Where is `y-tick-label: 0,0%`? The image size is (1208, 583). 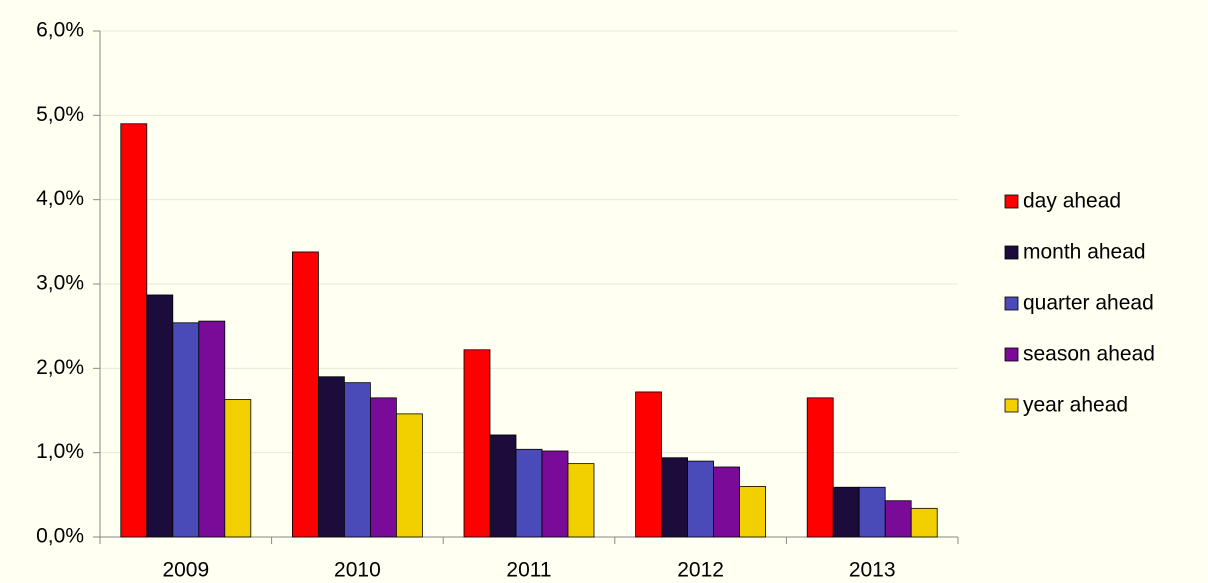 y-tick-label: 0,0% is located at coordinates (60, 536).